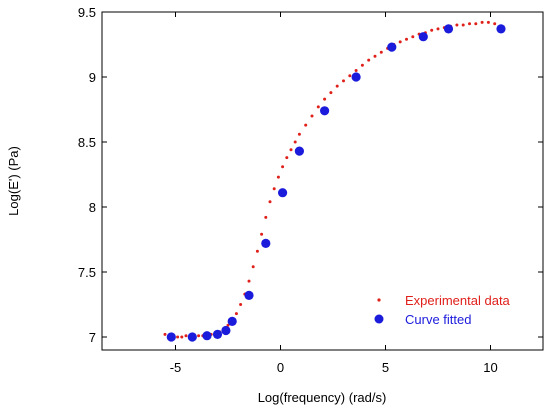 The image size is (550, 412). I want to click on legend-marker-fitted, so click(379, 319).